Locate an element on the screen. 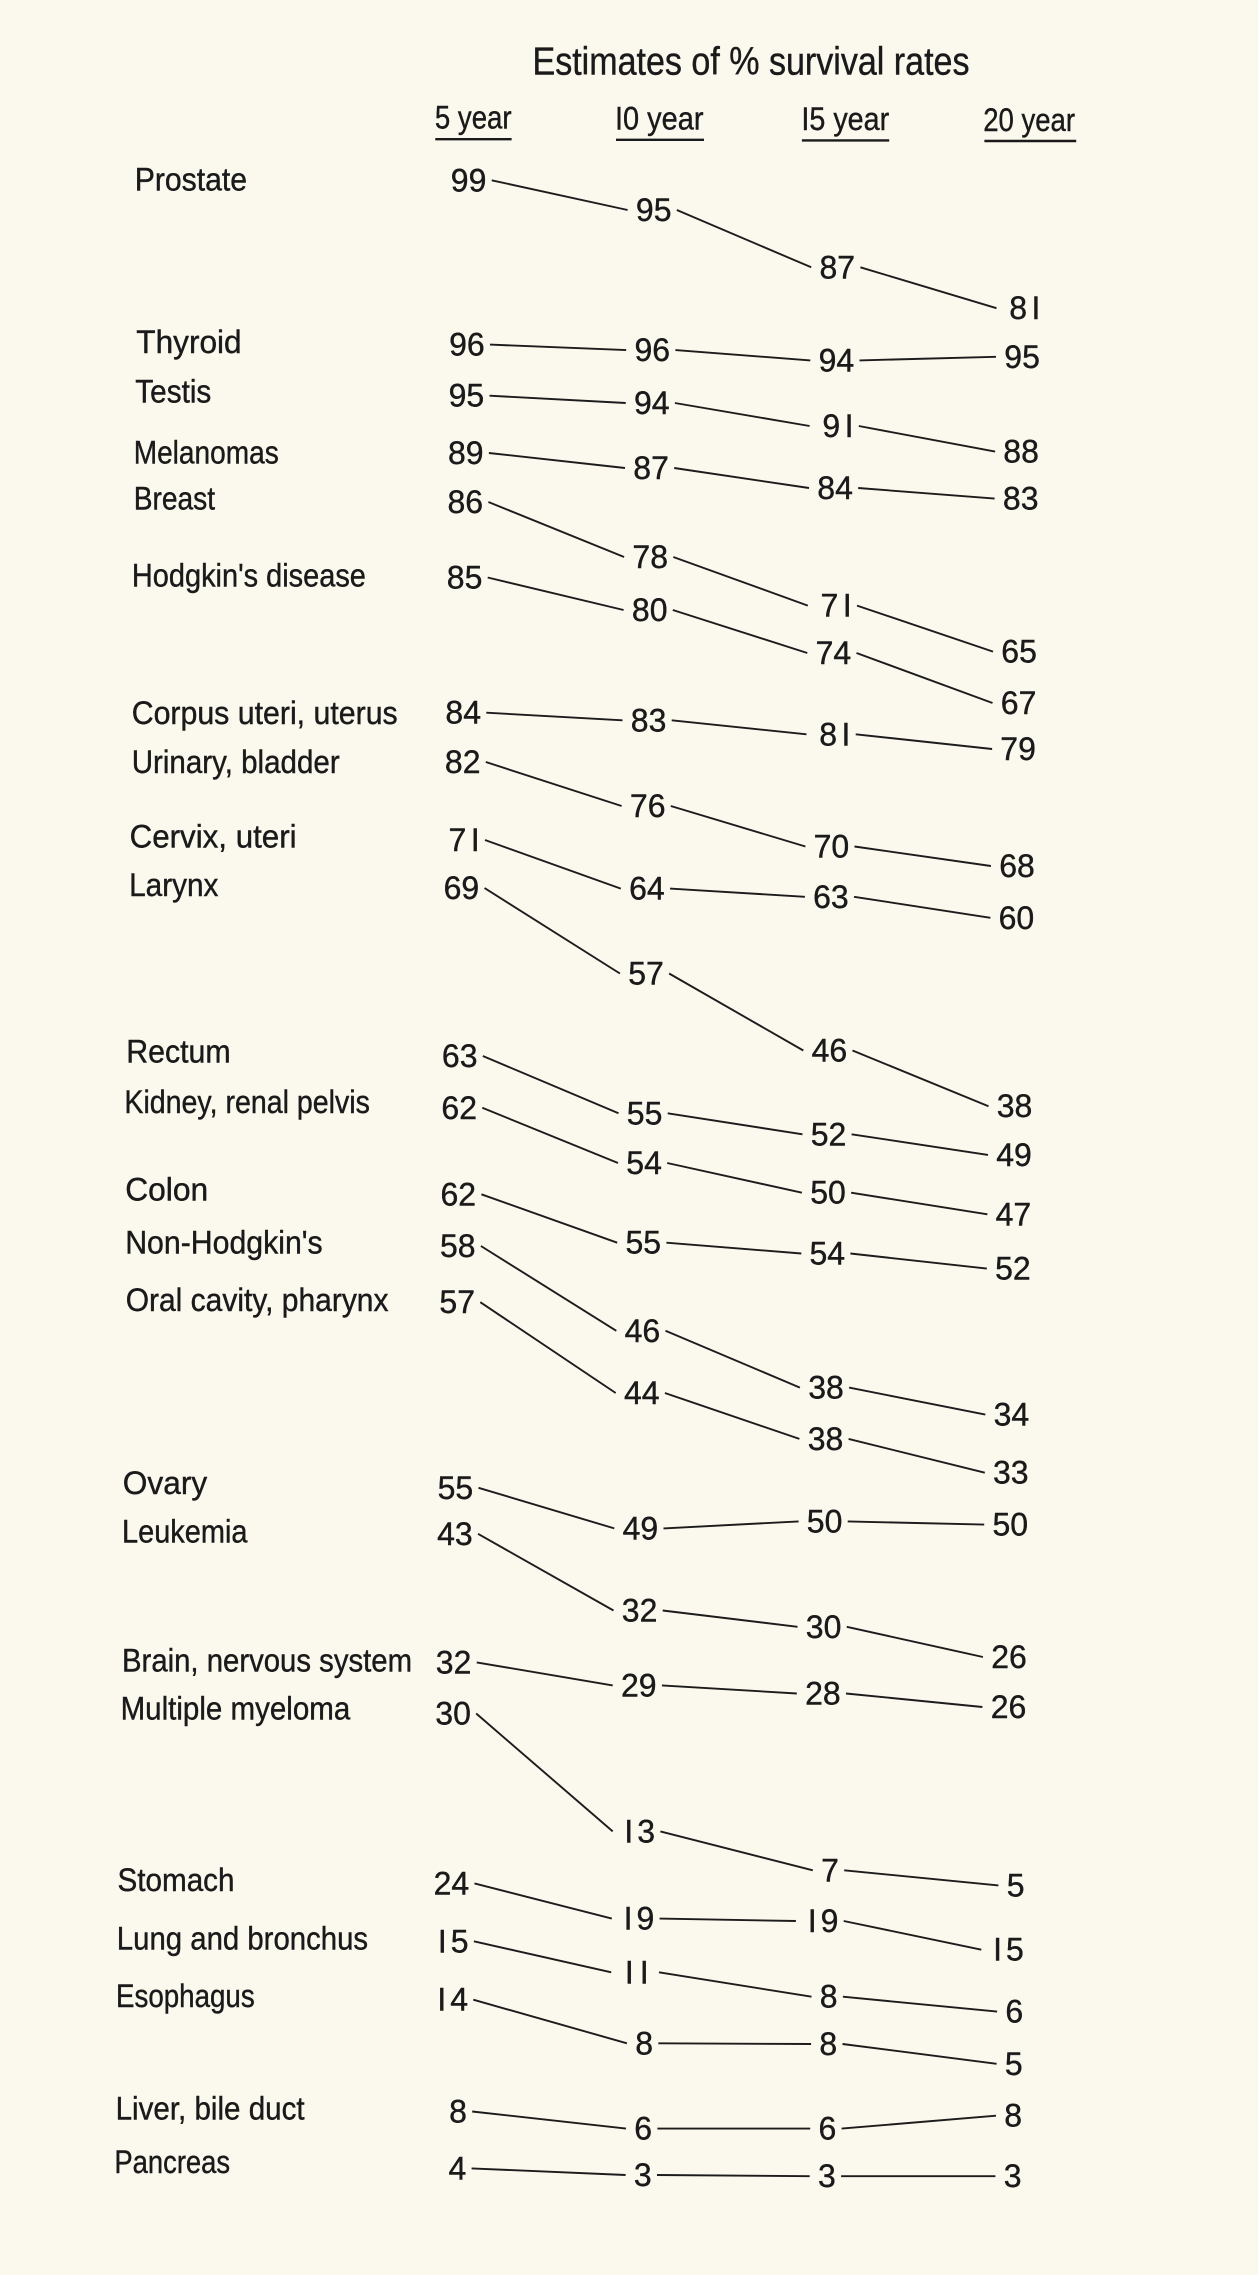 This screenshot has width=1258, height=2275. svg-text: Pancreas is located at coordinates (172, 2162).